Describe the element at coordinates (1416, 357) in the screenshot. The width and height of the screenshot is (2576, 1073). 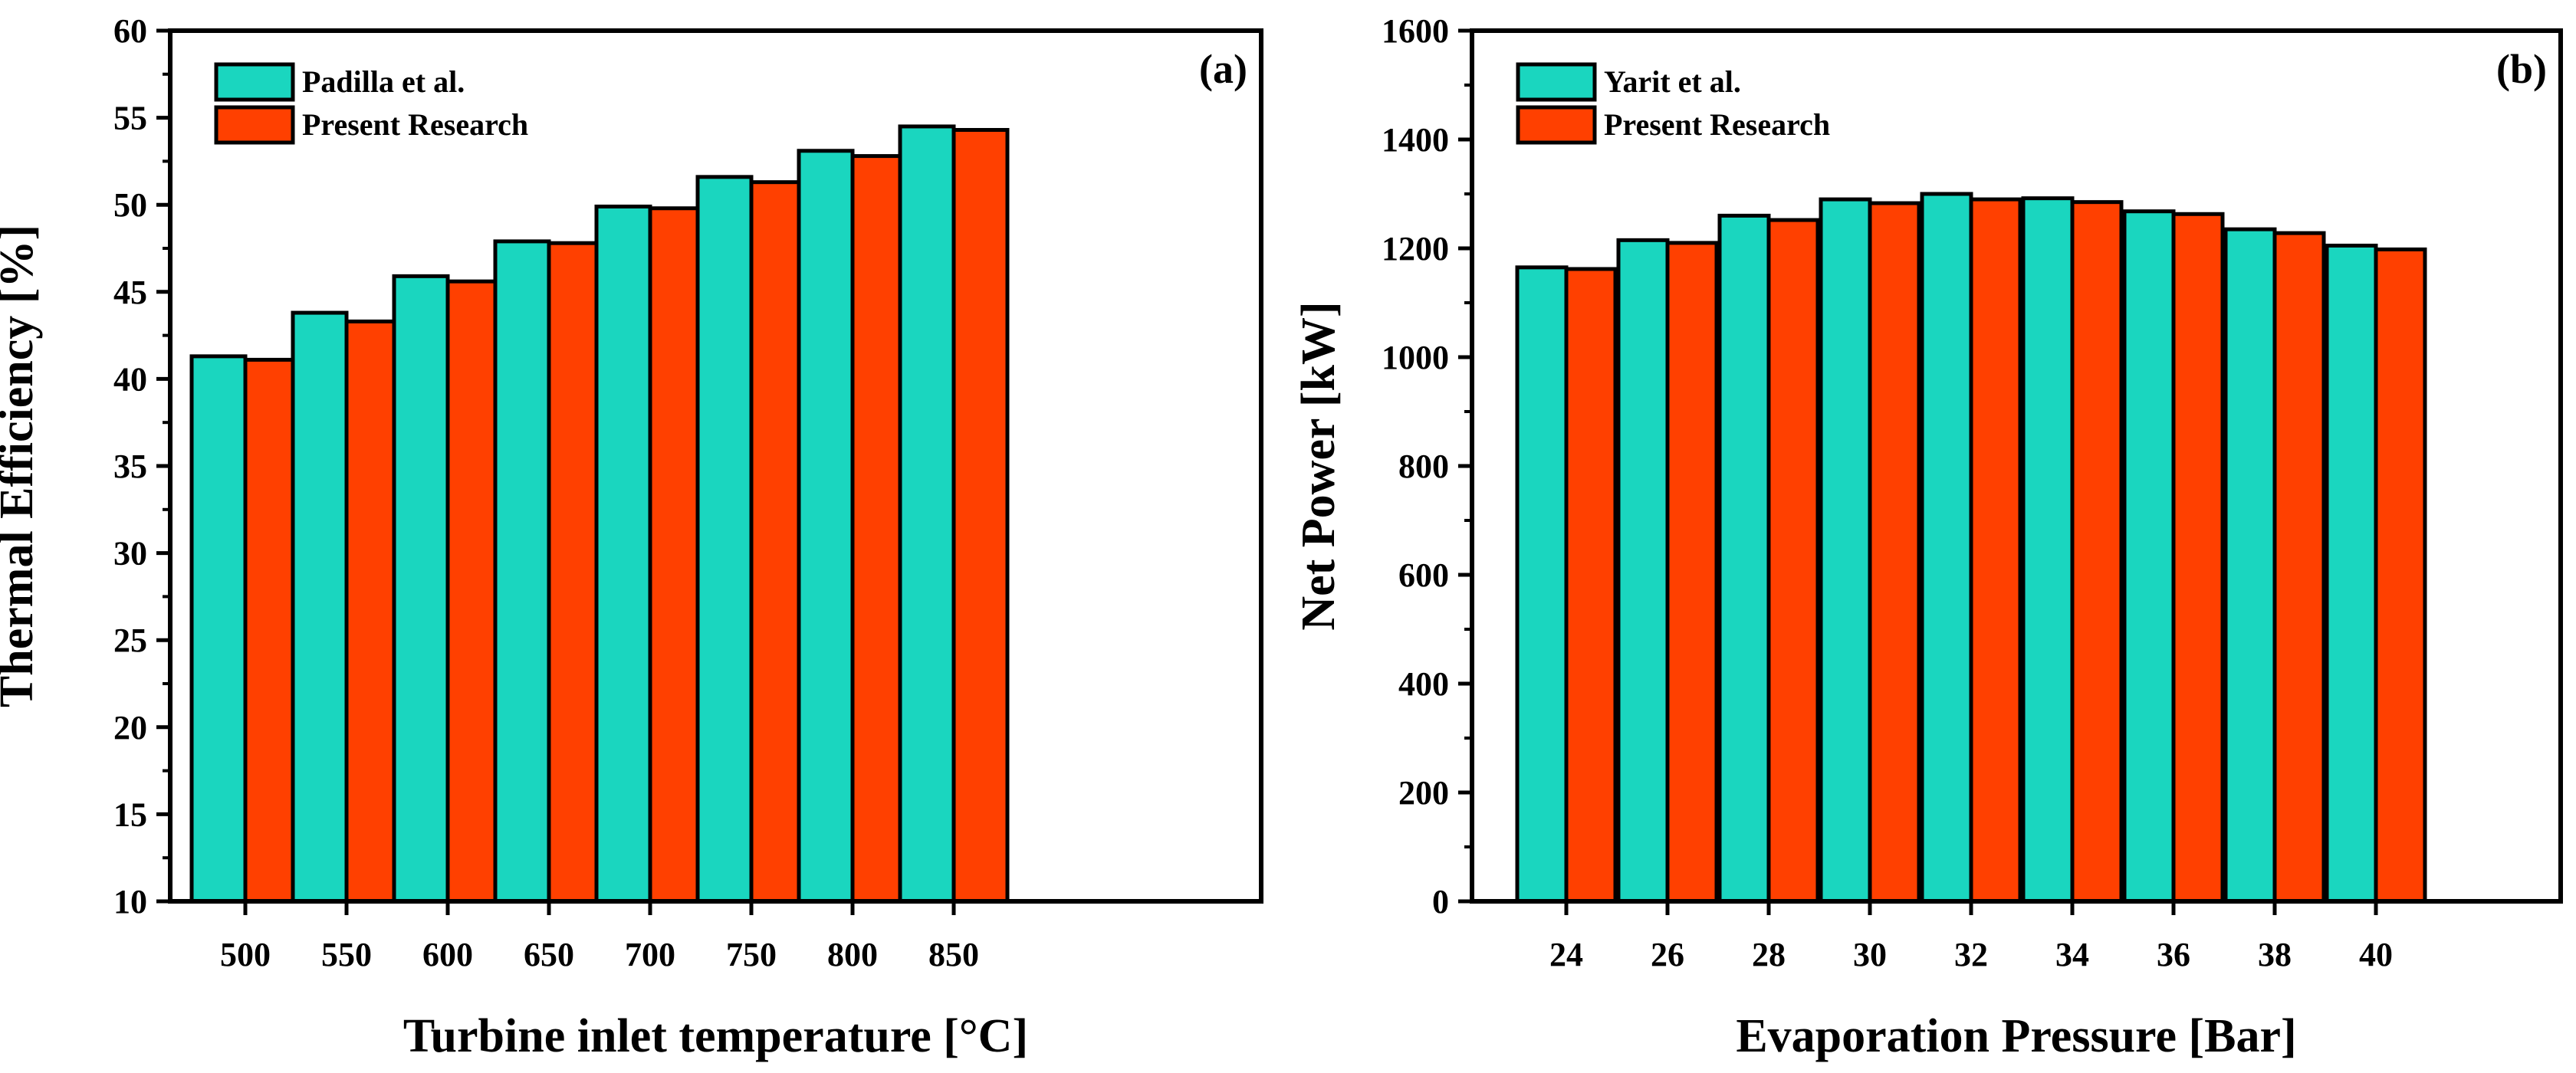
I see `y-tick-label: 1000` at that location.